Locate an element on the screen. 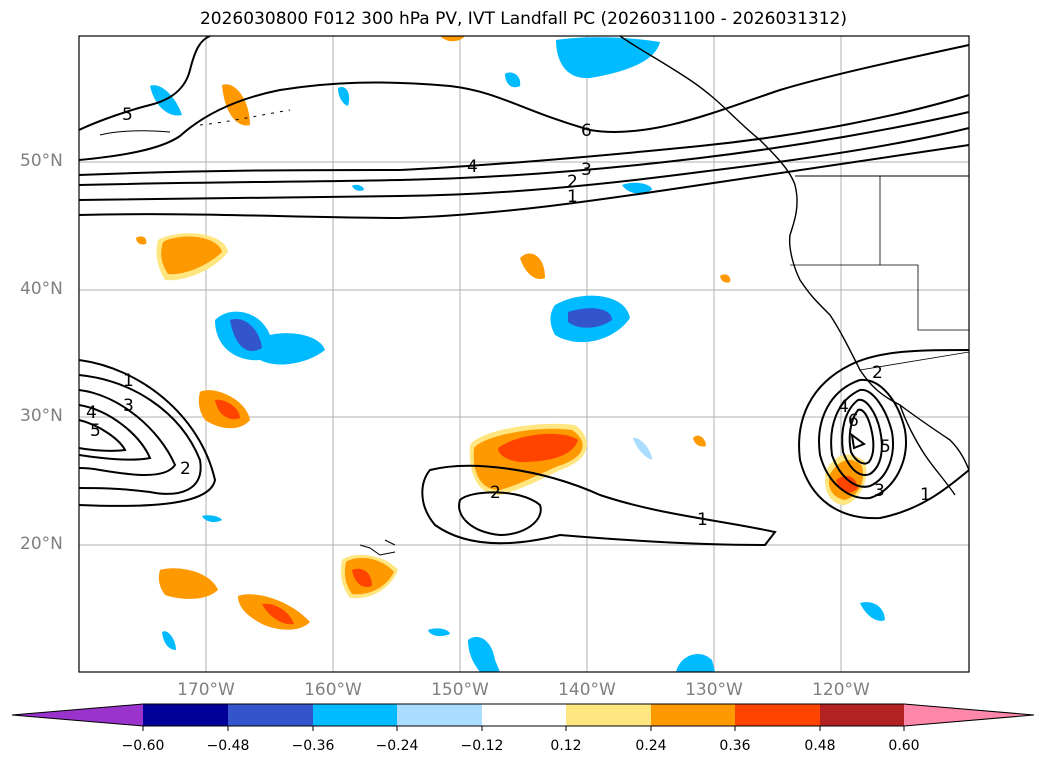 The image size is (1047, 765). colorbar-tick-label: −0.36 is located at coordinates (313, 746).